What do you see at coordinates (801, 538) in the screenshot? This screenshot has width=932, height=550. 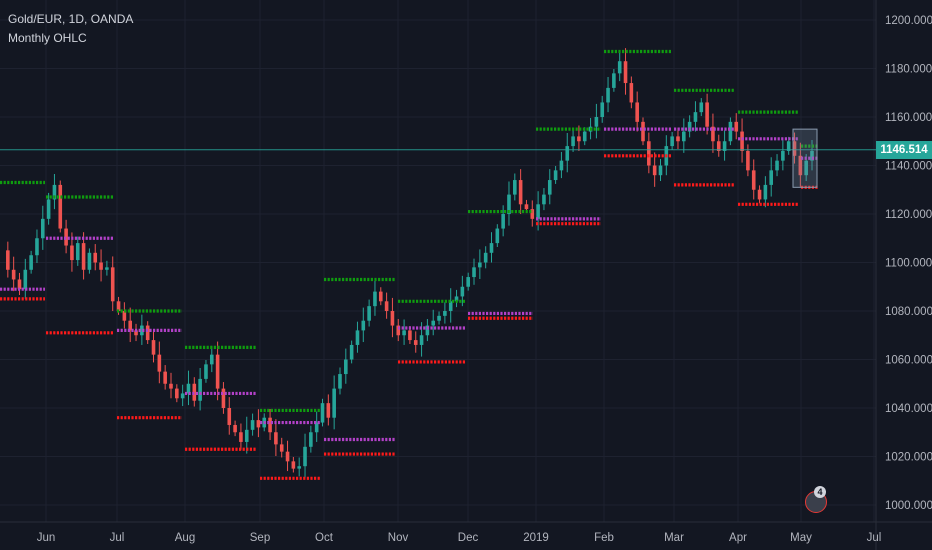 I see `time-tick-label: May` at bounding box center [801, 538].